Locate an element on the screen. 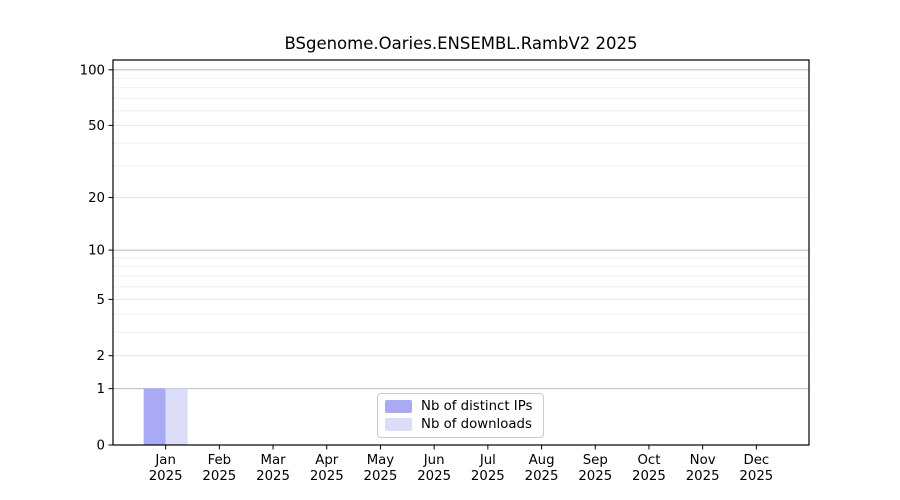 Image resolution: width=900 pixels, height=500 pixels. y-tick-label: 5 is located at coordinates (101, 300).